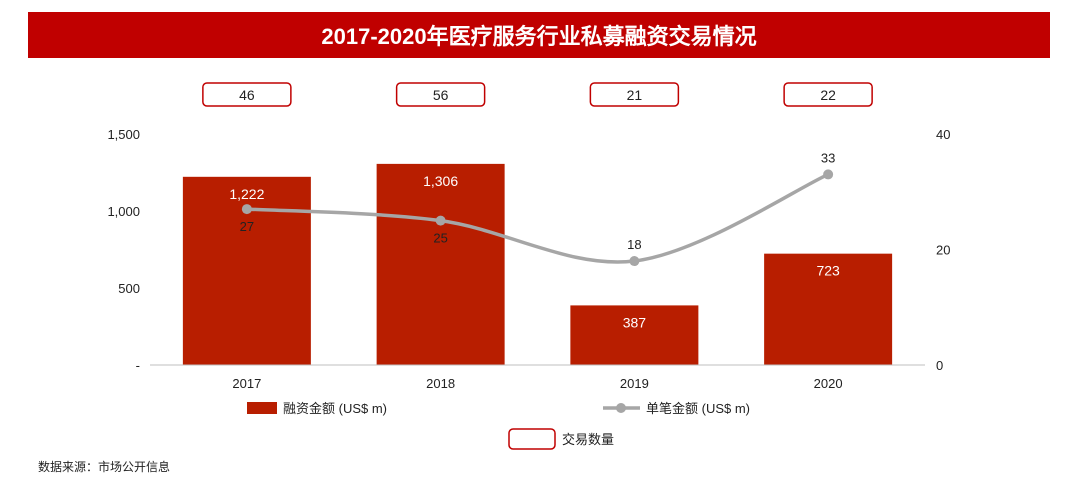 The image size is (1080, 480). I want to click on x-axis-tick-label: 2017, so click(246, 383).